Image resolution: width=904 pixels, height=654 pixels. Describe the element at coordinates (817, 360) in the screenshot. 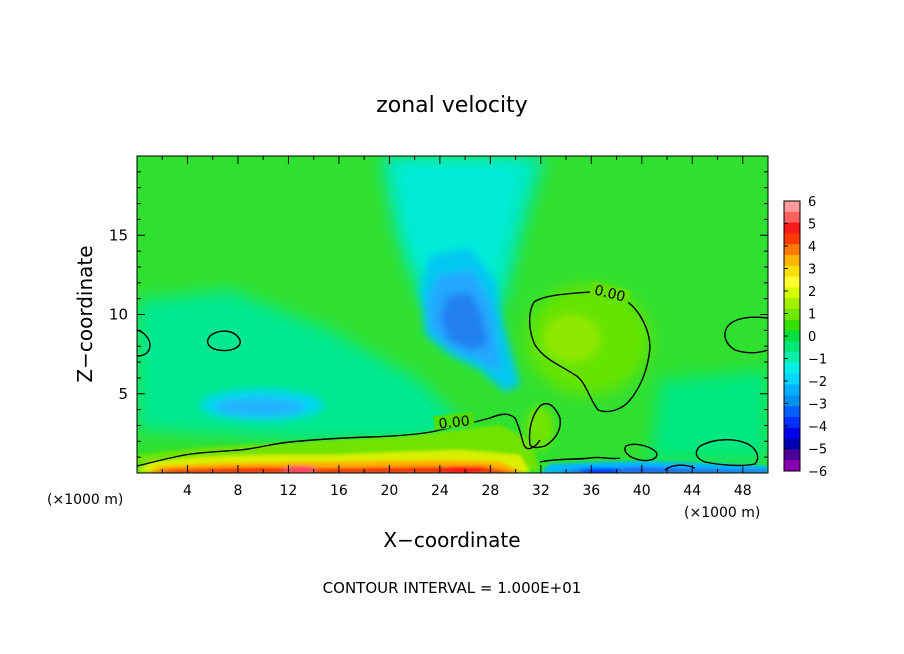

I see `colorbar-label-7: −1` at that location.